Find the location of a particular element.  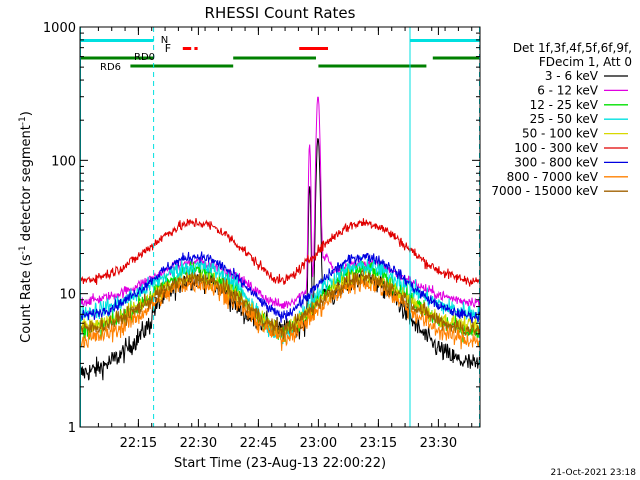

flag-label-rd0: RD0 is located at coordinates (144, 57).